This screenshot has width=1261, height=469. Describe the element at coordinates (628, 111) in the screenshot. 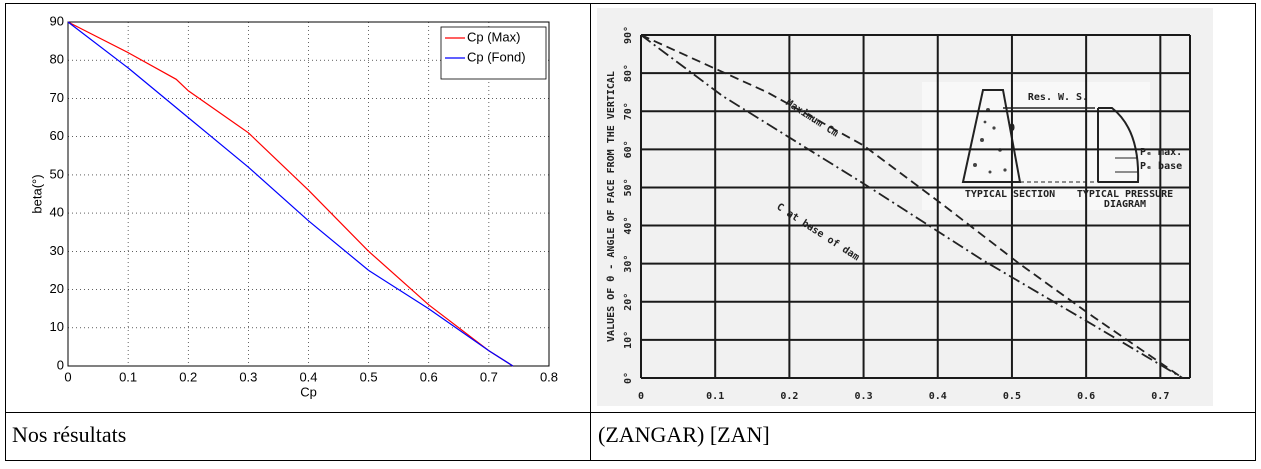

I see `y-tick-label: 70°` at that location.